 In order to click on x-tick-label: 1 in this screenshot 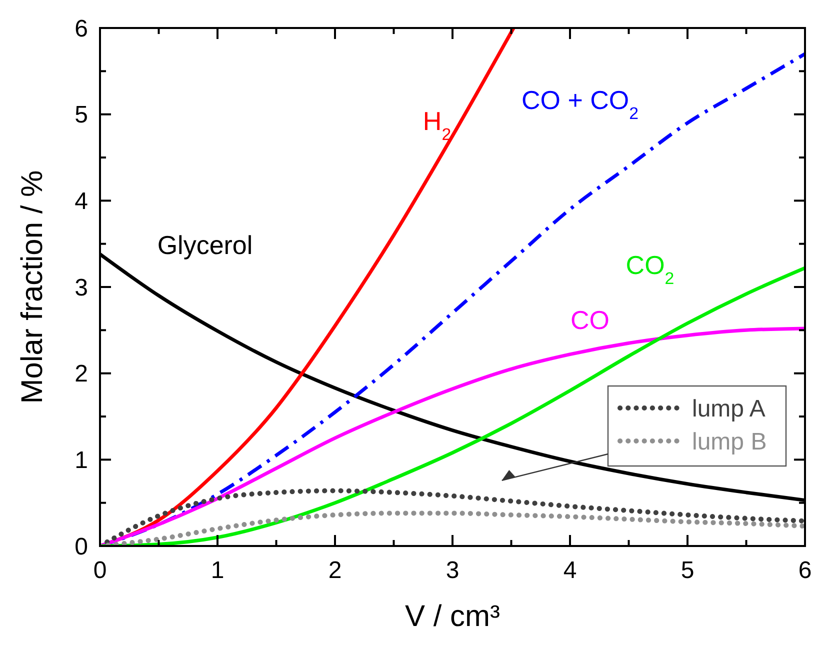, I will do `click(217, 570)`.